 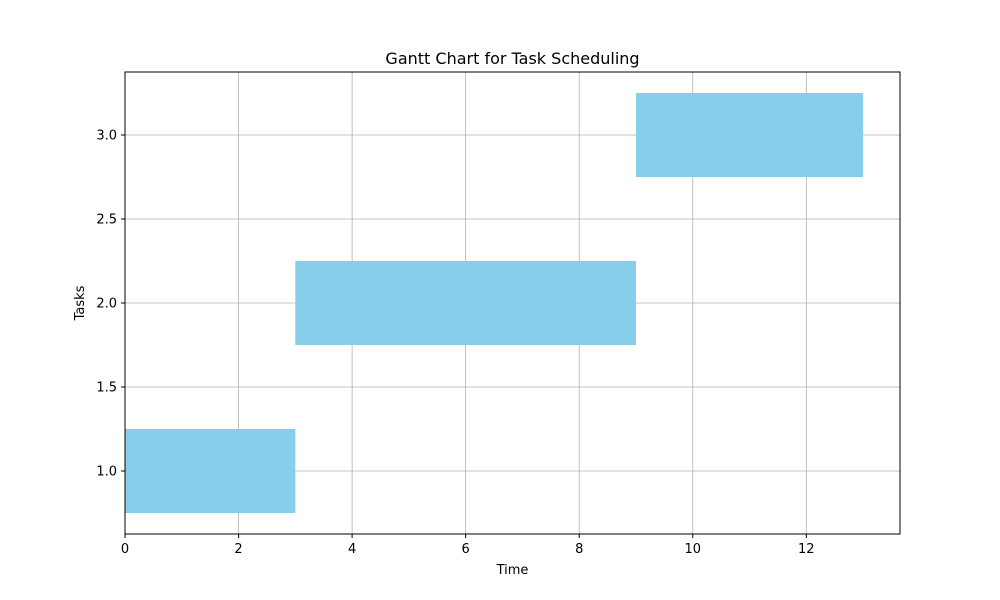 What do you see at coordinates (80, 303) in the screenshot?
I see `y-axis-label: Tasks` at bounding box center [80, 303].